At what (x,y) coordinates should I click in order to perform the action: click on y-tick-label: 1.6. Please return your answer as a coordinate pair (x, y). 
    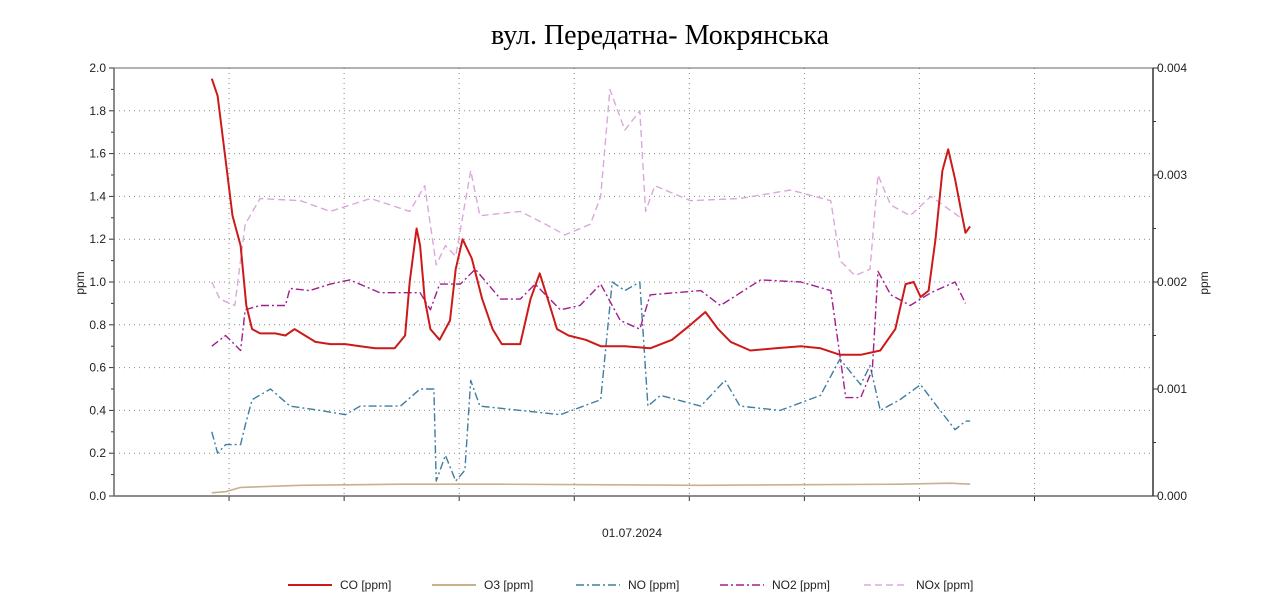
    Looking at the image, I should click on (97, 154).